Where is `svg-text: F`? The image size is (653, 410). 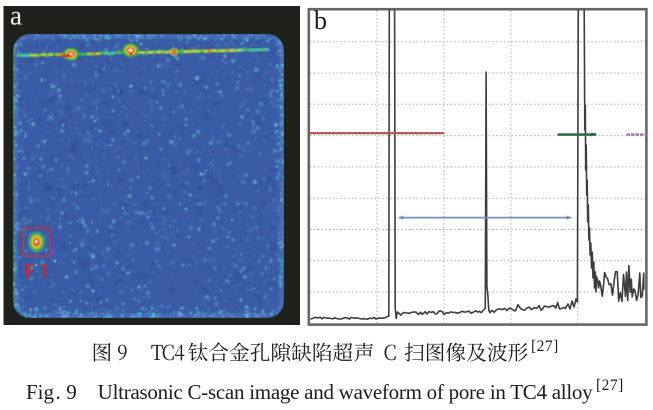 svg-text: F is located at coordinates (29, 272).